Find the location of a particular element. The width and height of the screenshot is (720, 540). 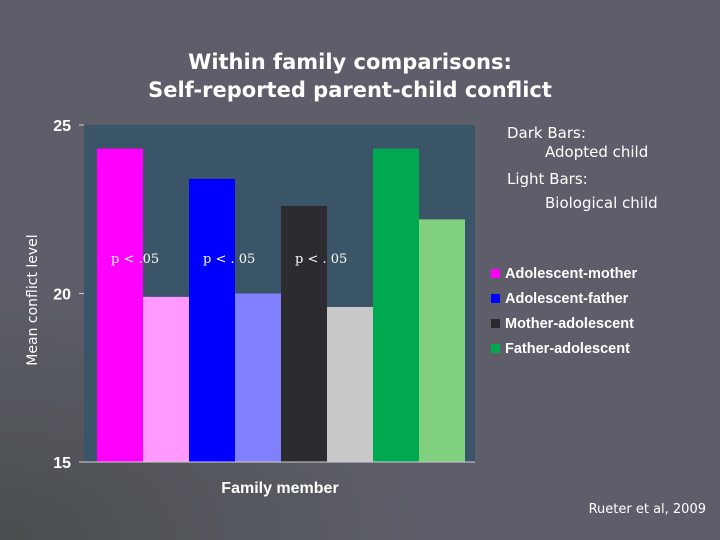

legend-label: Mother-adolescent is located at coordinates (569, 323).